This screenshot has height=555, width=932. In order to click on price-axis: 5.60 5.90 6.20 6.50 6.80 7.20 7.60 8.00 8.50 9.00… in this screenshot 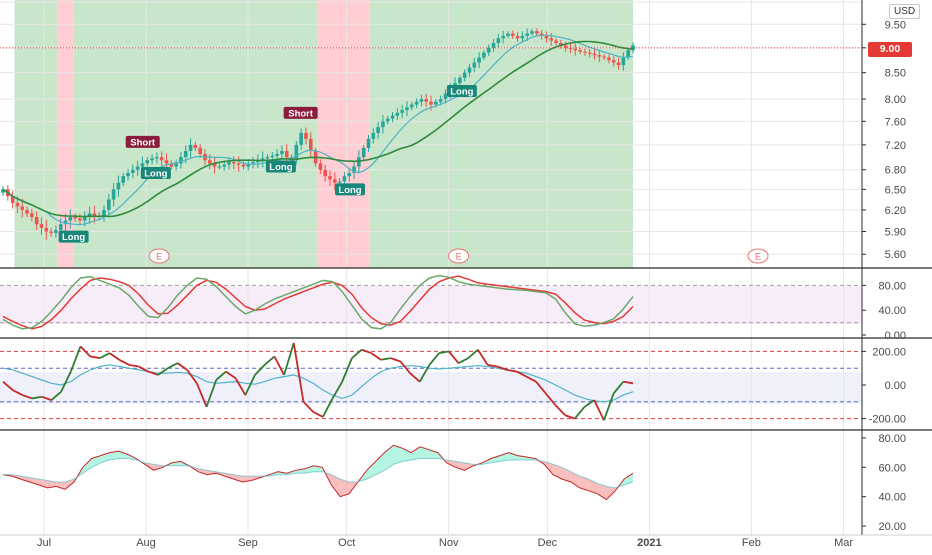, I will do `click(884, 276)`.